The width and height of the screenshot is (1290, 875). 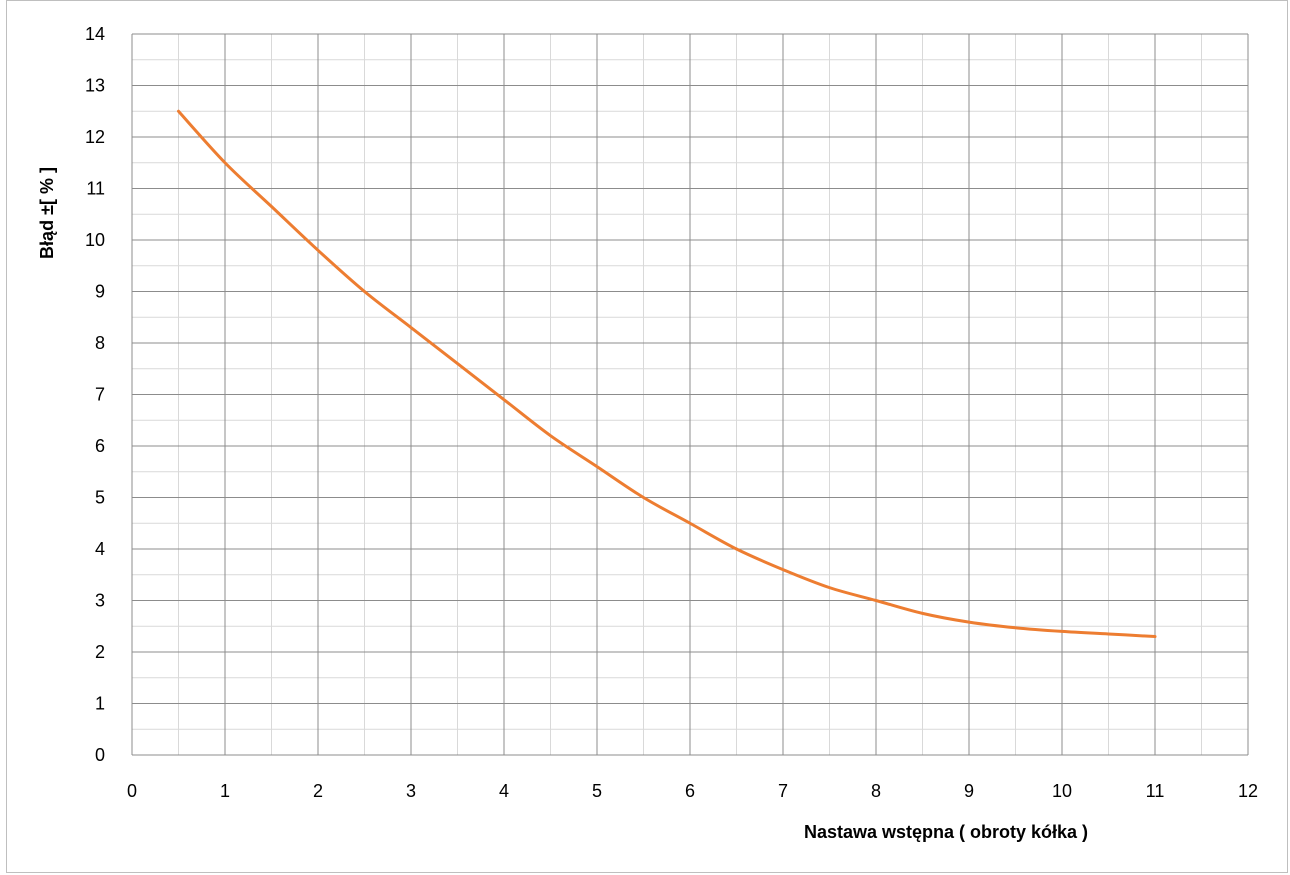 What do you see at coordinates (225, 791) in the screenshot?
I see `x-tick-label: 1` at bounding box center [225, 791].